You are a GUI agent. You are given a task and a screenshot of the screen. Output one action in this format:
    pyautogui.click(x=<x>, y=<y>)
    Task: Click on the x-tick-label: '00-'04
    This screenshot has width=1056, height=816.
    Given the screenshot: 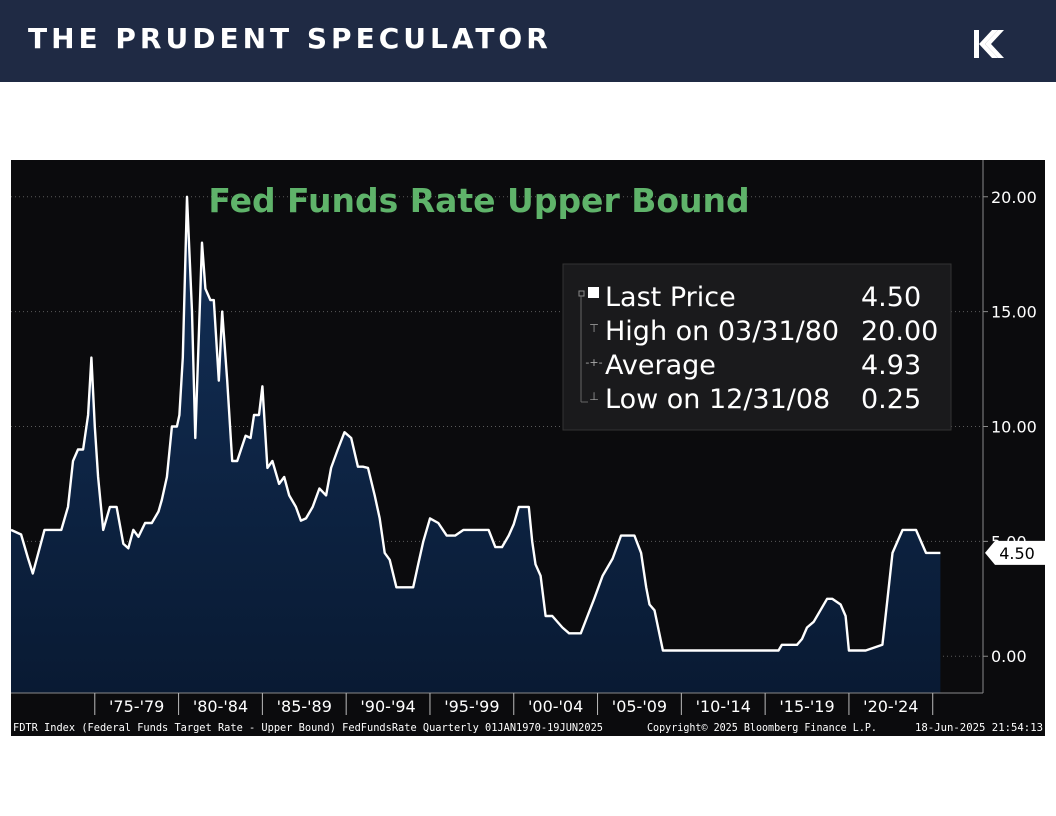 What is the action you would take?
    pyautogui.click(x=555, y=706)
    